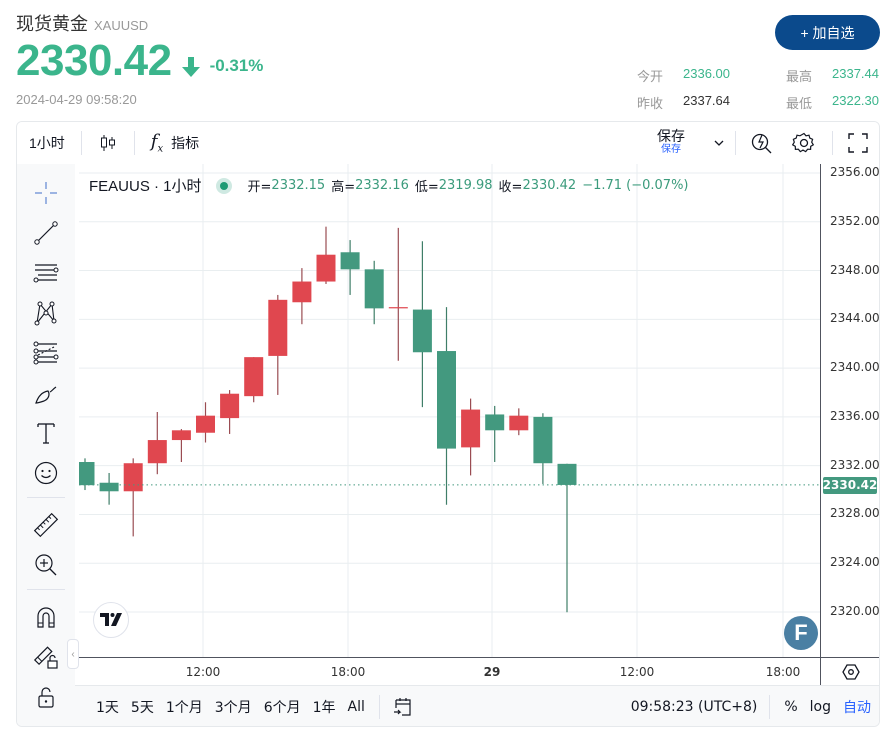 The height and width of the screenshot is (735, 889). I want to click on magnet-icon, so click(46, 617).